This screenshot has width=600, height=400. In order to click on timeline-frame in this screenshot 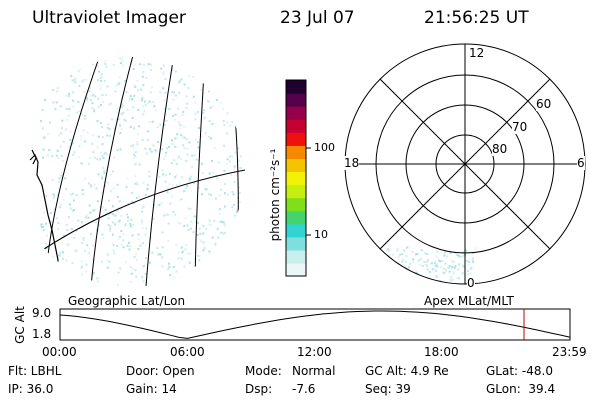, I will do `click(315, 324)`.